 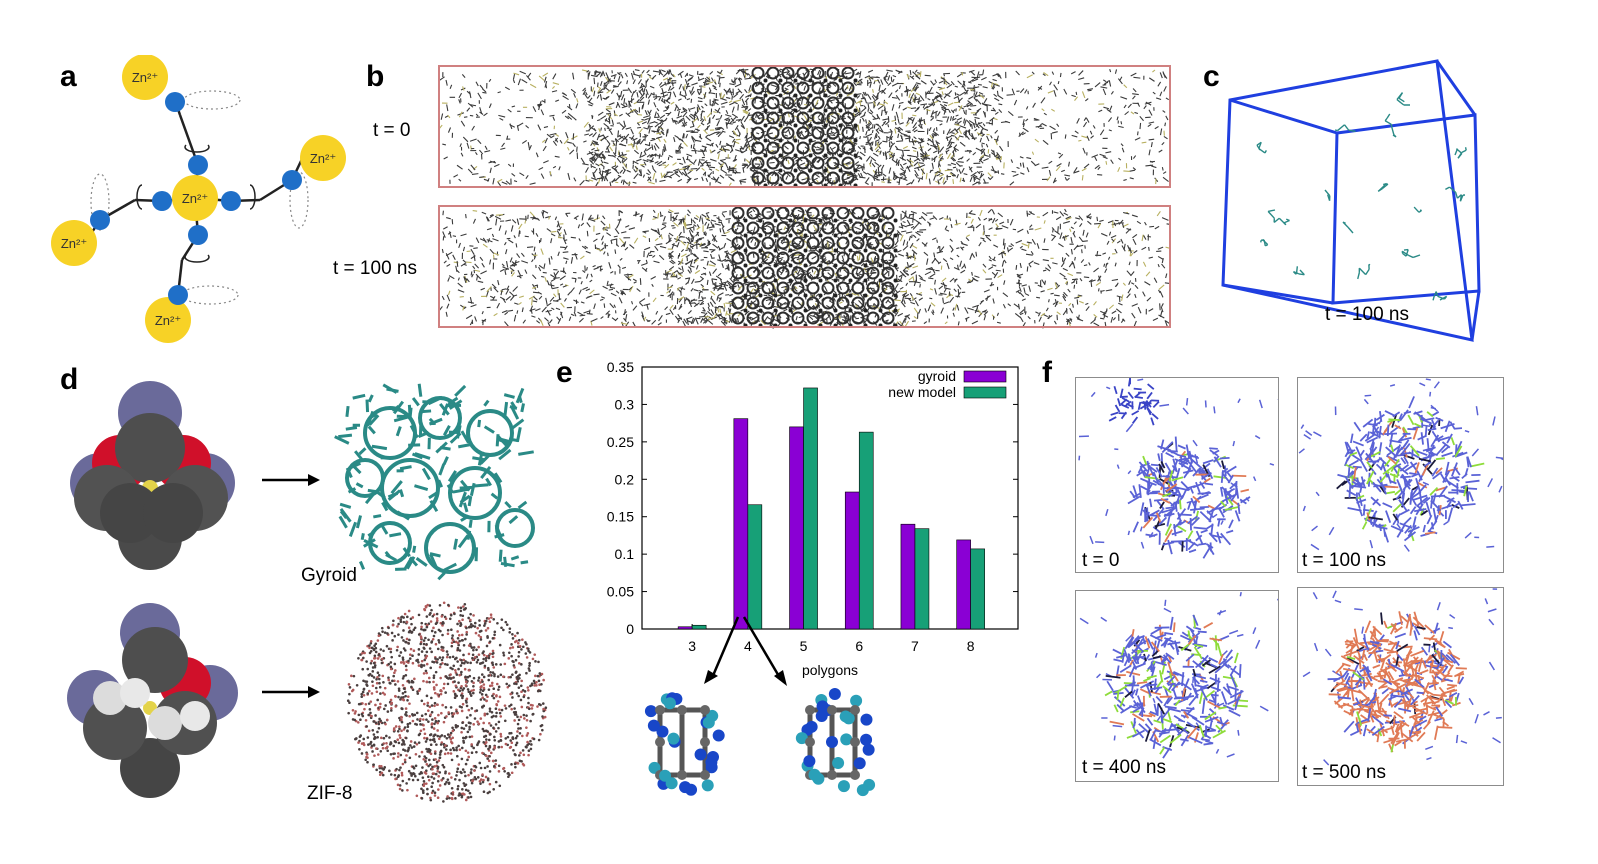 I want to click on snapshot-t500: t = 500 ns, so click(x=1400, y=686).